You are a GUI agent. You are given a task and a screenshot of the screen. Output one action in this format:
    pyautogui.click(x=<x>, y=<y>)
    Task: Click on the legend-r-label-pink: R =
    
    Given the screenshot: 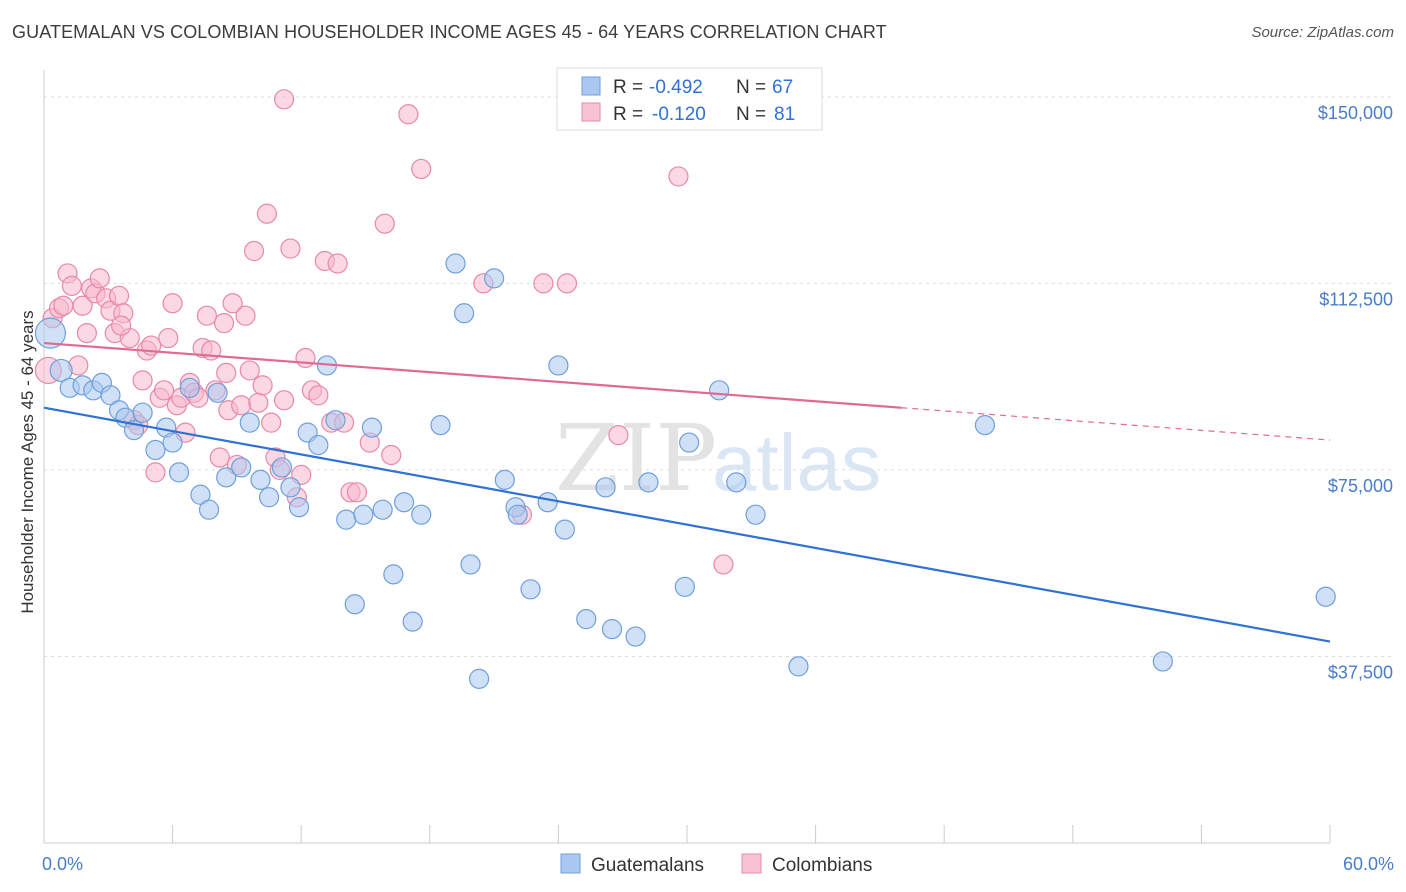 What is the action you would take?
    pyautogui.click(x=628, y=114)
    